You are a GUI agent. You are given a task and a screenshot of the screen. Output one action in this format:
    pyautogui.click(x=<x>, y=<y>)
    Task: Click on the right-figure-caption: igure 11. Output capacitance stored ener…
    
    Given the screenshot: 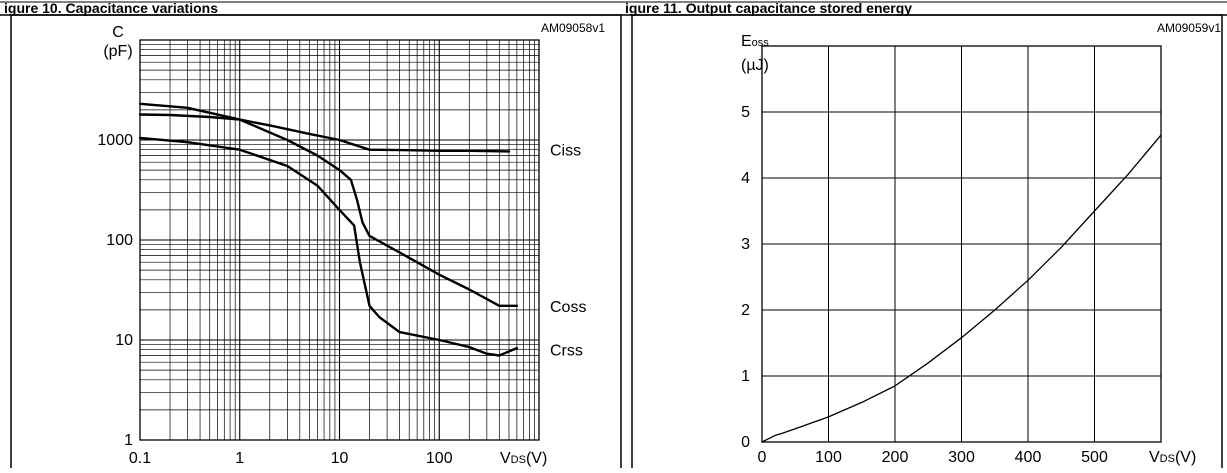 What is the action you would take?
    pyautogui.click(x=768, y=8)
    